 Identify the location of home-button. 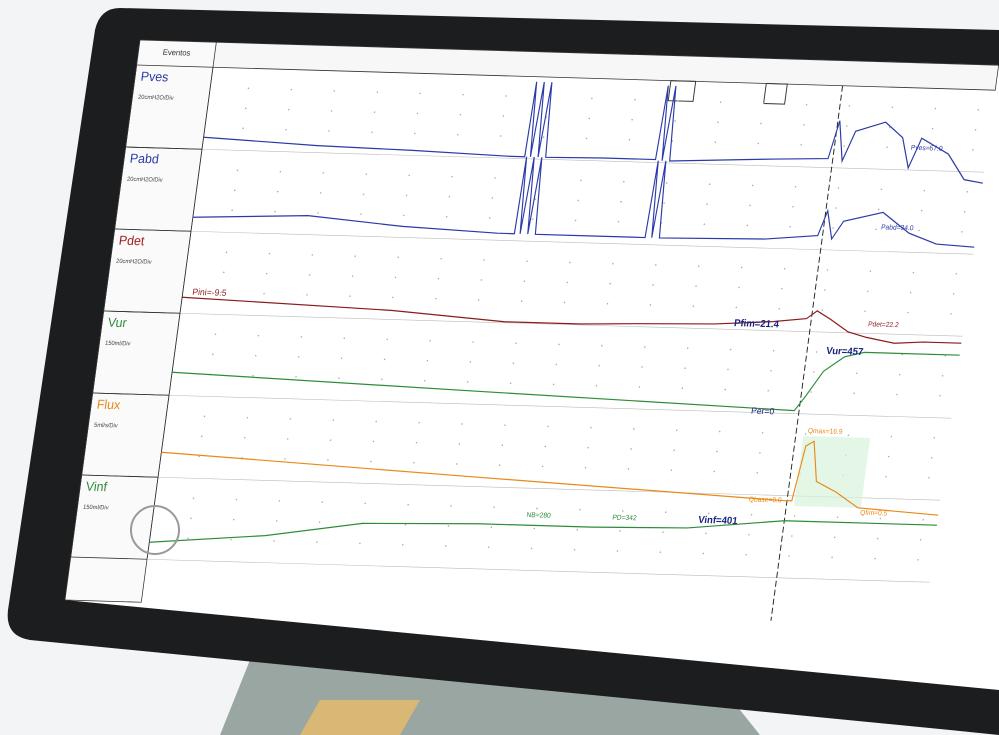
(155, 530).